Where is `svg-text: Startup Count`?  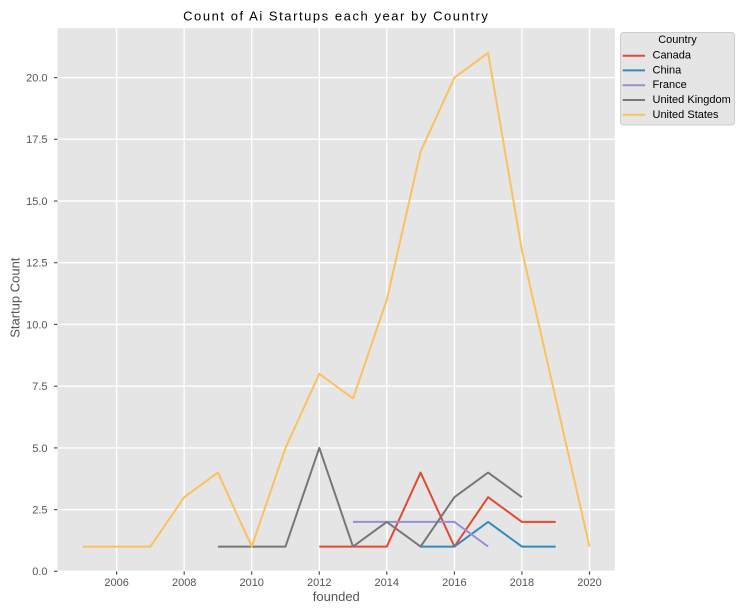
svg-text: Startup Count is located at coordinates (15, 297).